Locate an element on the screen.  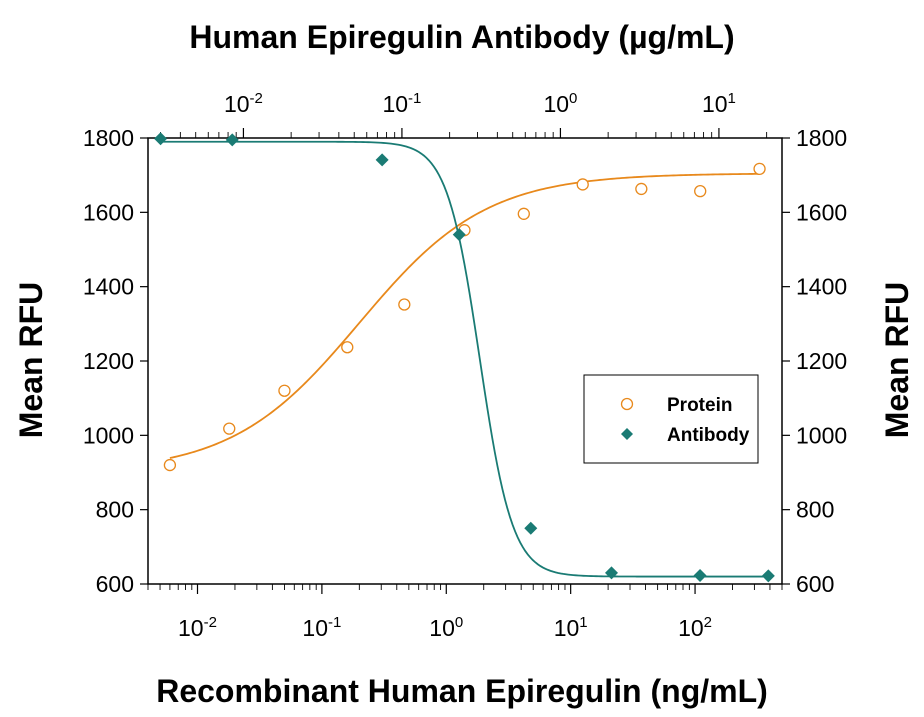
legend-antibody-label: Antibody is located at coordinates (708, 435).